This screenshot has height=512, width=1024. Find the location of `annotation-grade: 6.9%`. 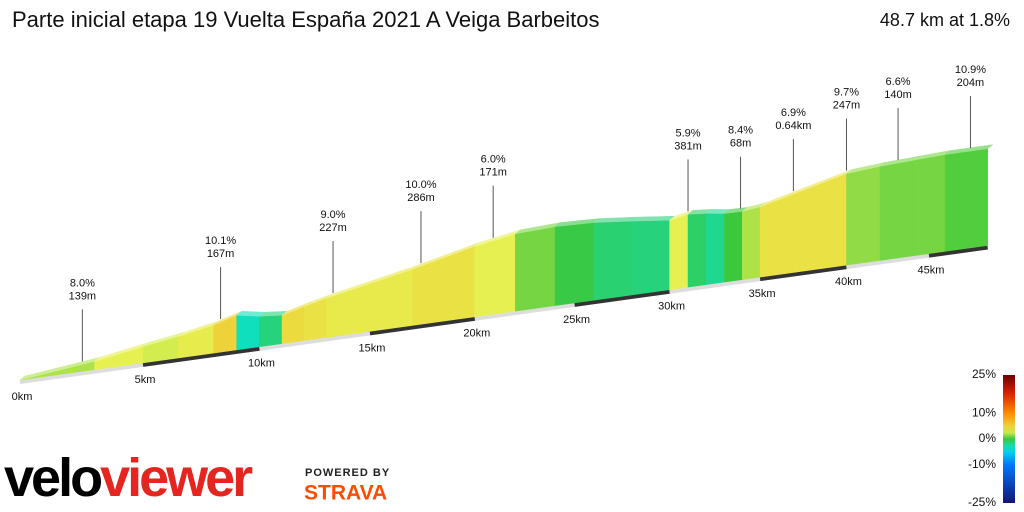

annotation-grade: 6.9% is located at coordinates (793, 113).